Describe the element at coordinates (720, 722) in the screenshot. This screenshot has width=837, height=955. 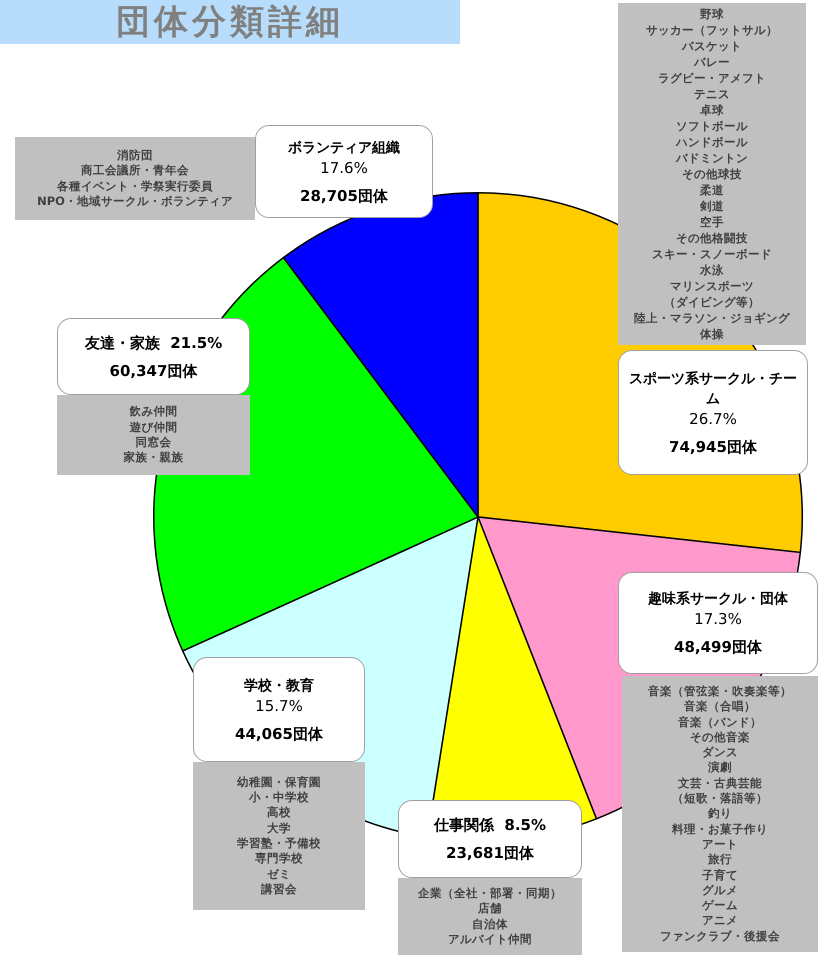
I see `text: 音楽（バンド）` at that location.